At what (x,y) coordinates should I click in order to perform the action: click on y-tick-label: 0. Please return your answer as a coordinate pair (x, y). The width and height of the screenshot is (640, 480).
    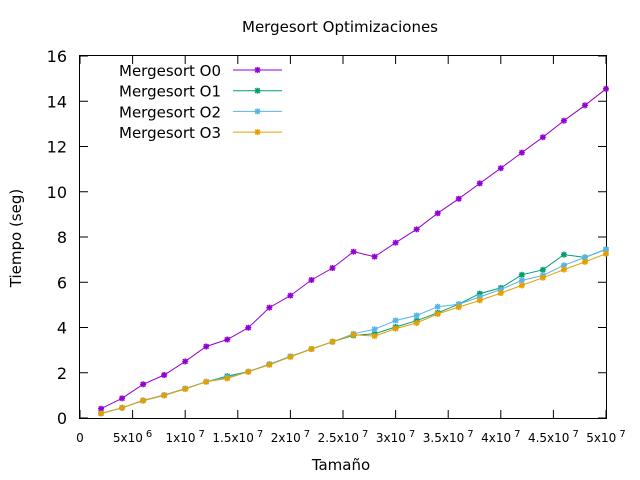
    Looking at the image, I should click on (62, 418).